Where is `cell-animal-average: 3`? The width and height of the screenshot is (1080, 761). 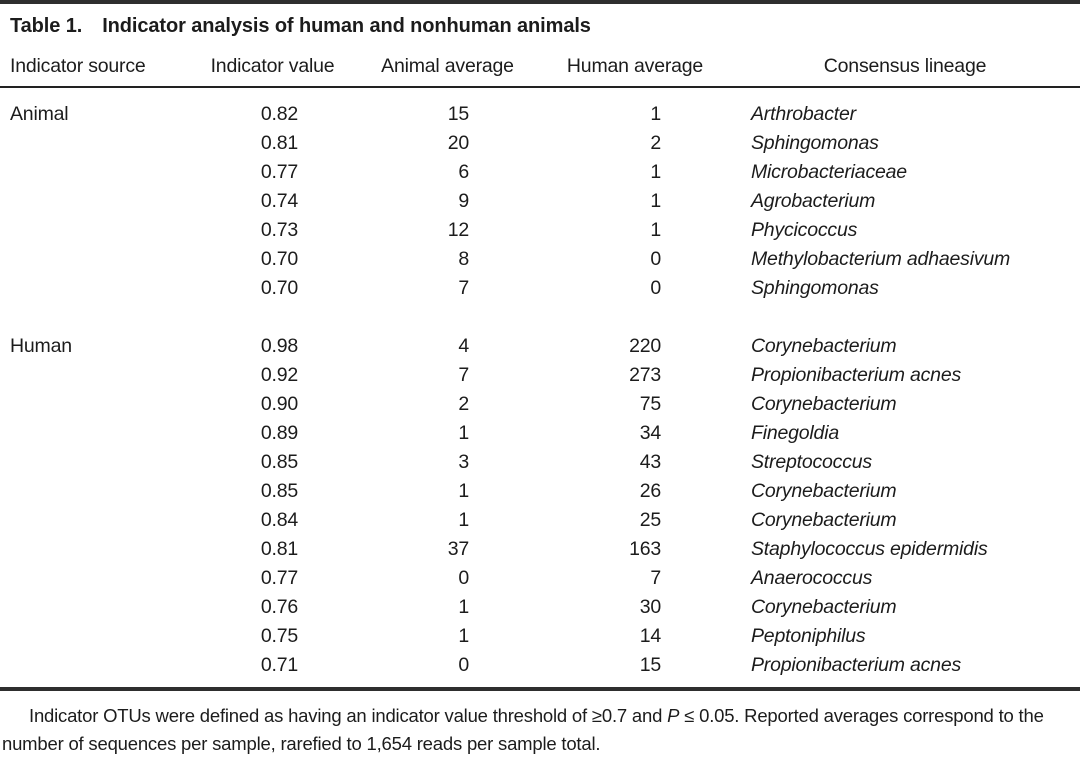 cell-animal-average: 3 is located at coordinates (463, 462).